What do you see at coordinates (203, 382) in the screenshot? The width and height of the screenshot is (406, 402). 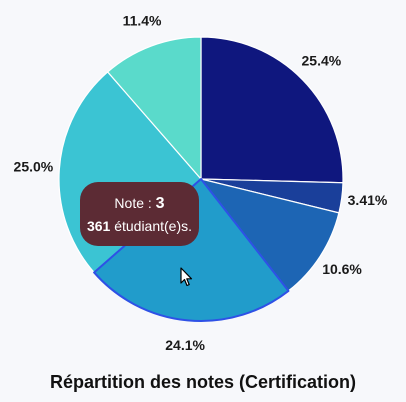 I see `chart-title: Répartition des notes (Certification)` at bounding box center [203, 382].